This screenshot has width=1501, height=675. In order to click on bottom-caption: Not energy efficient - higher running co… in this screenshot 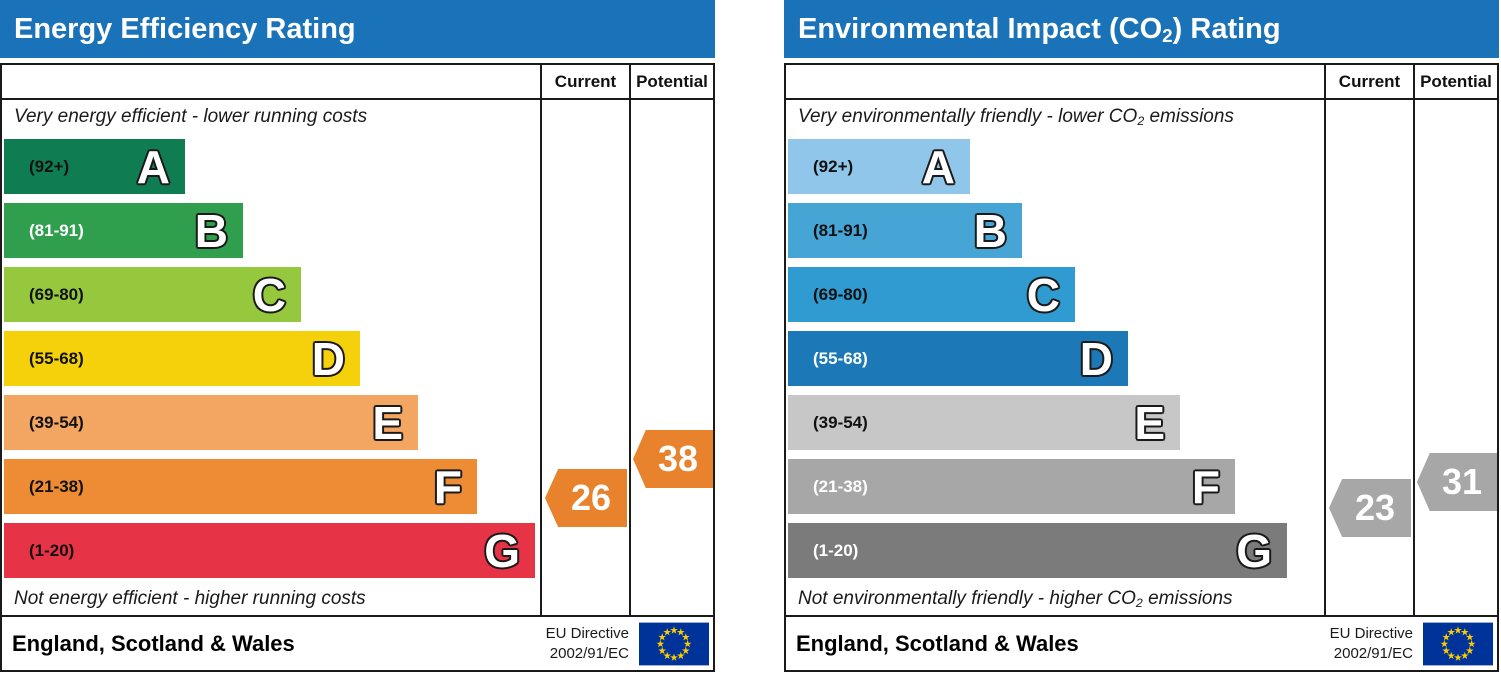, I will do `click(190, 599)`.